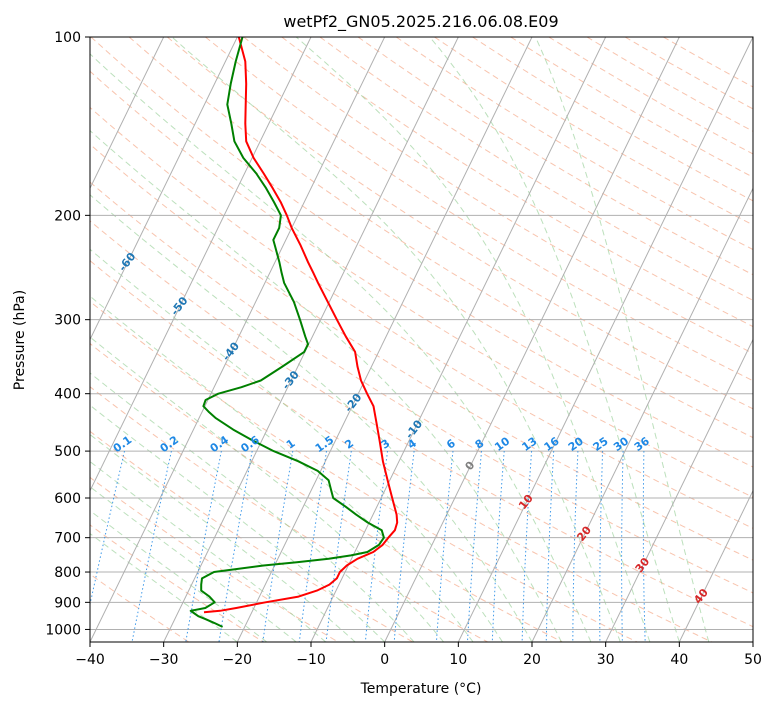 This screenshot has width=775, height=708. I want to click on y-tick-label: 400, so click(67, 395).